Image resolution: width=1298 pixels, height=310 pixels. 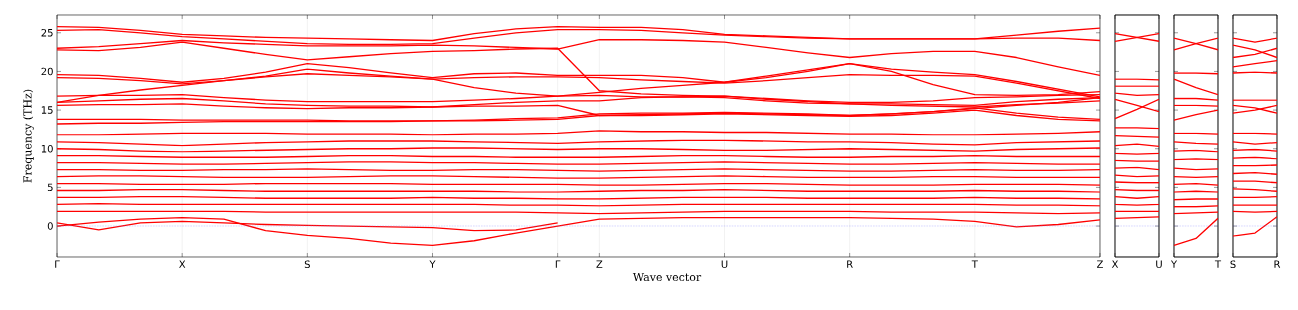 What do you see at coordinates (47, 32) in the screenshot?
I see `y-tick-label: 25` at bounding box center [47, 32].